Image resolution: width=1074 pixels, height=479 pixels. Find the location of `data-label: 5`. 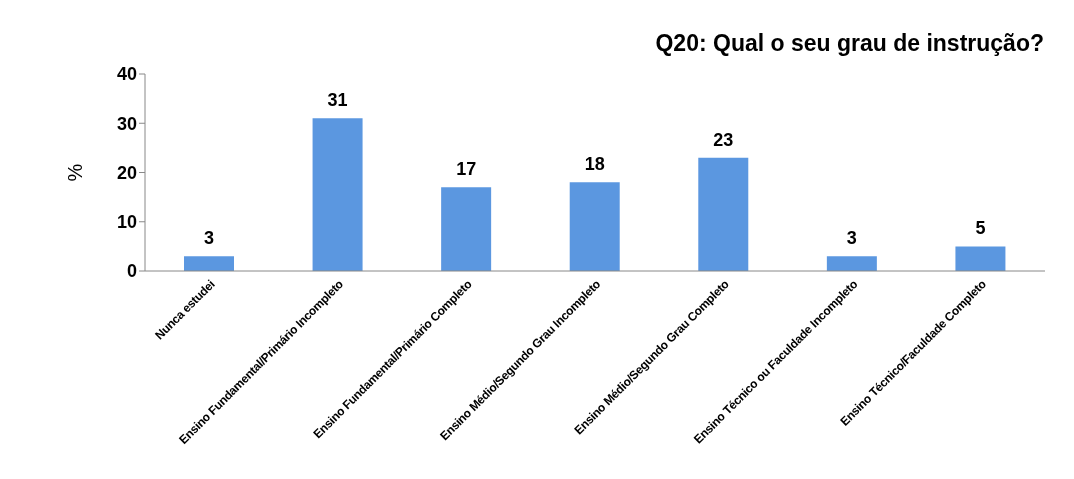

data-label: 5 is located at coordinates (980, 228).